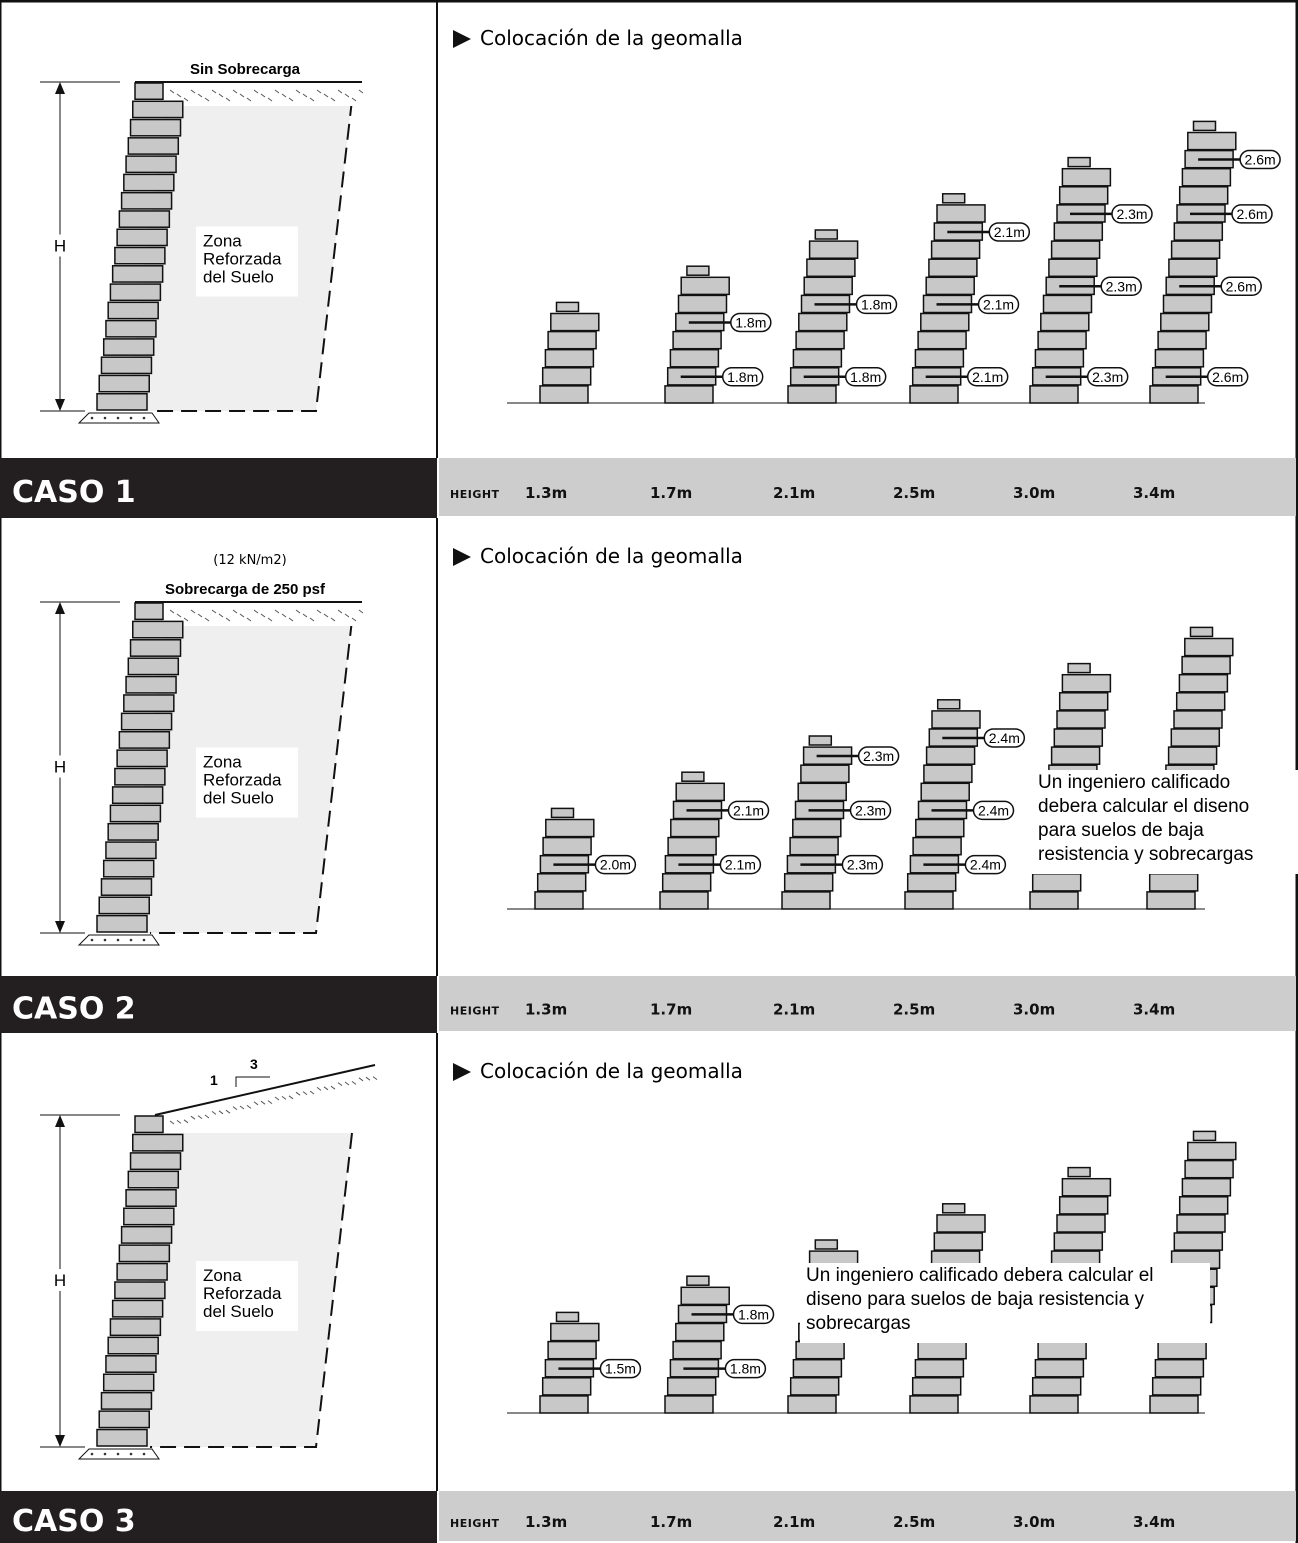 This screenshot has height=1543, width=1298. What do you see at coordinates (74, 1009) in the screenshot?
I see `case-label: CASO 2` at bounding box center [74, 1009].